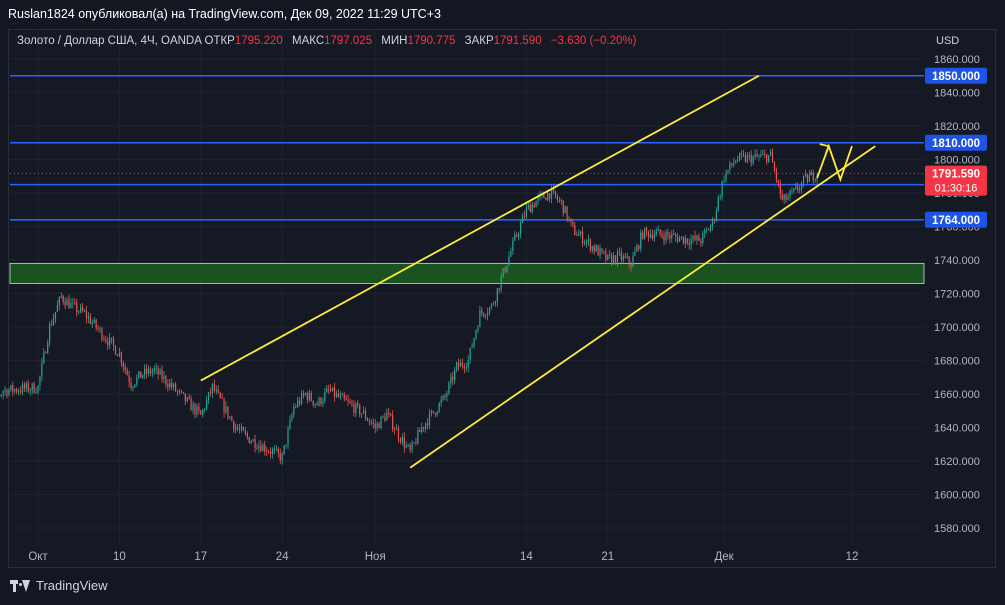 Image resolution: width=1005 pixels, height=605 pixels. I want to click on legend-high-value: 1797.025, so click(348, 41).